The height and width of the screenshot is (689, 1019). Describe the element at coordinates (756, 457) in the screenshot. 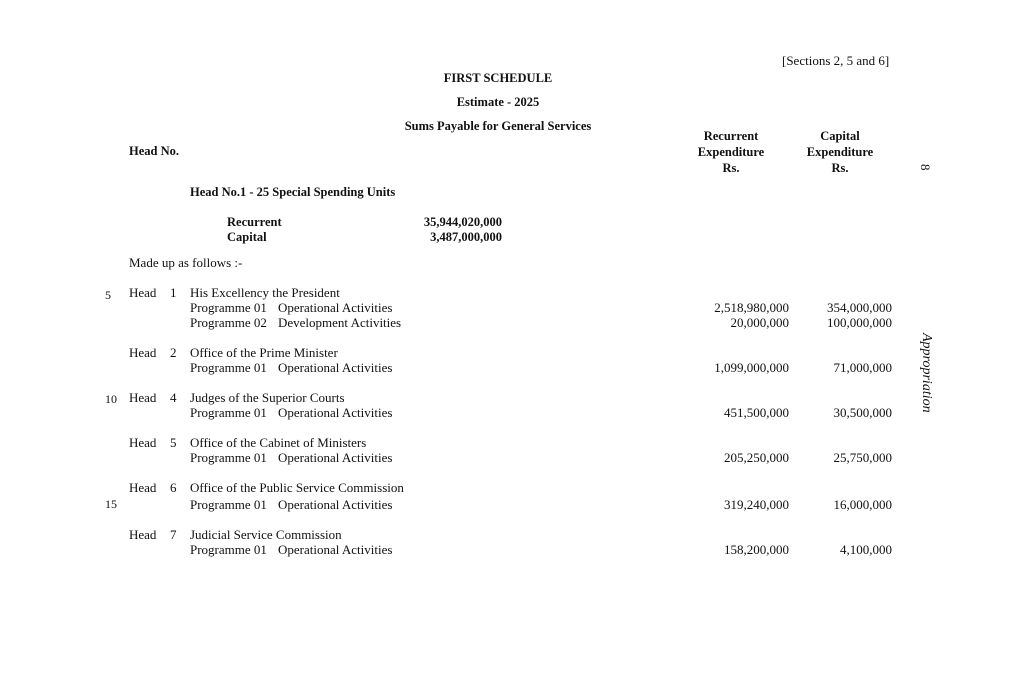

I see `recurrent-amount: 205,250,000` at that location.